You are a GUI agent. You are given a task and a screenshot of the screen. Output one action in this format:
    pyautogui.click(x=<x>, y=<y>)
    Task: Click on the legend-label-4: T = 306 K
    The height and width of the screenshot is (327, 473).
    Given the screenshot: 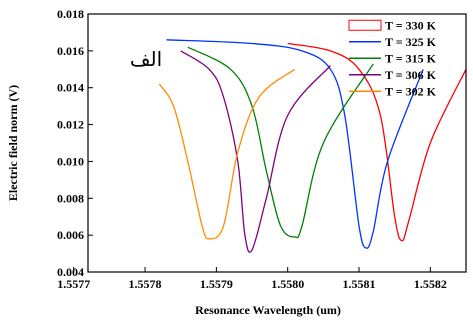 What is the action you would take?
    pyautogui.click(x=411, y=75)
    